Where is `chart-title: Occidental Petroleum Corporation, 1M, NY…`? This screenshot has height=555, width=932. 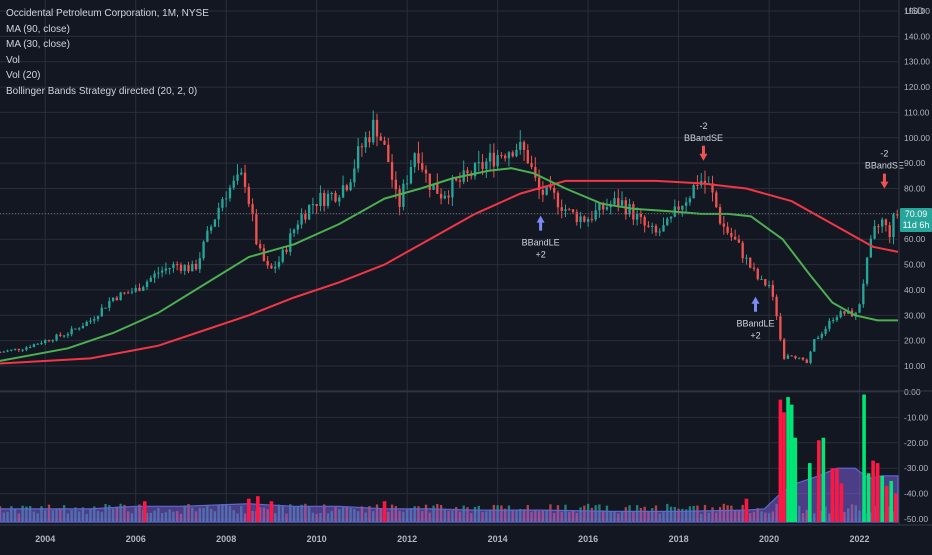
chart-title: Occidental Petroleum Corporation, 1M, NY… is located at coordinates (107, 13).